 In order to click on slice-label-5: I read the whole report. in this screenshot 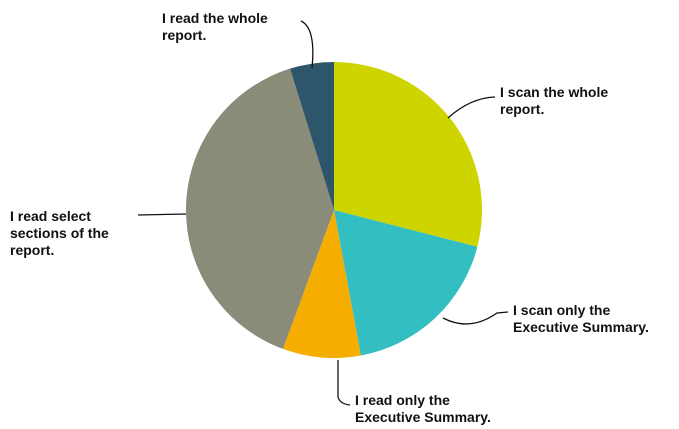, I will do `click(215, 26)`.